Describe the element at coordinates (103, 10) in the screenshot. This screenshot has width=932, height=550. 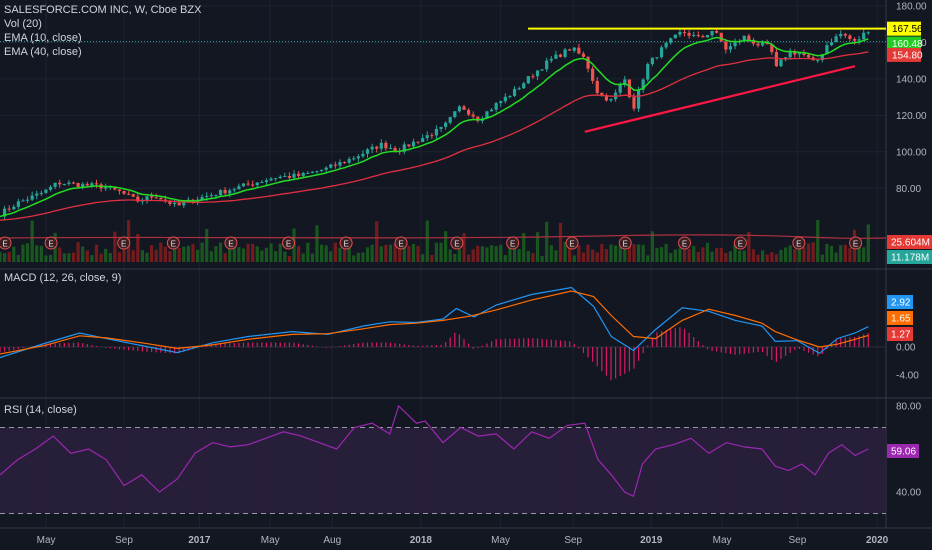
I see `symbol-title: SALESFORCE.COM INC, W, Cboe BZX` at that location.